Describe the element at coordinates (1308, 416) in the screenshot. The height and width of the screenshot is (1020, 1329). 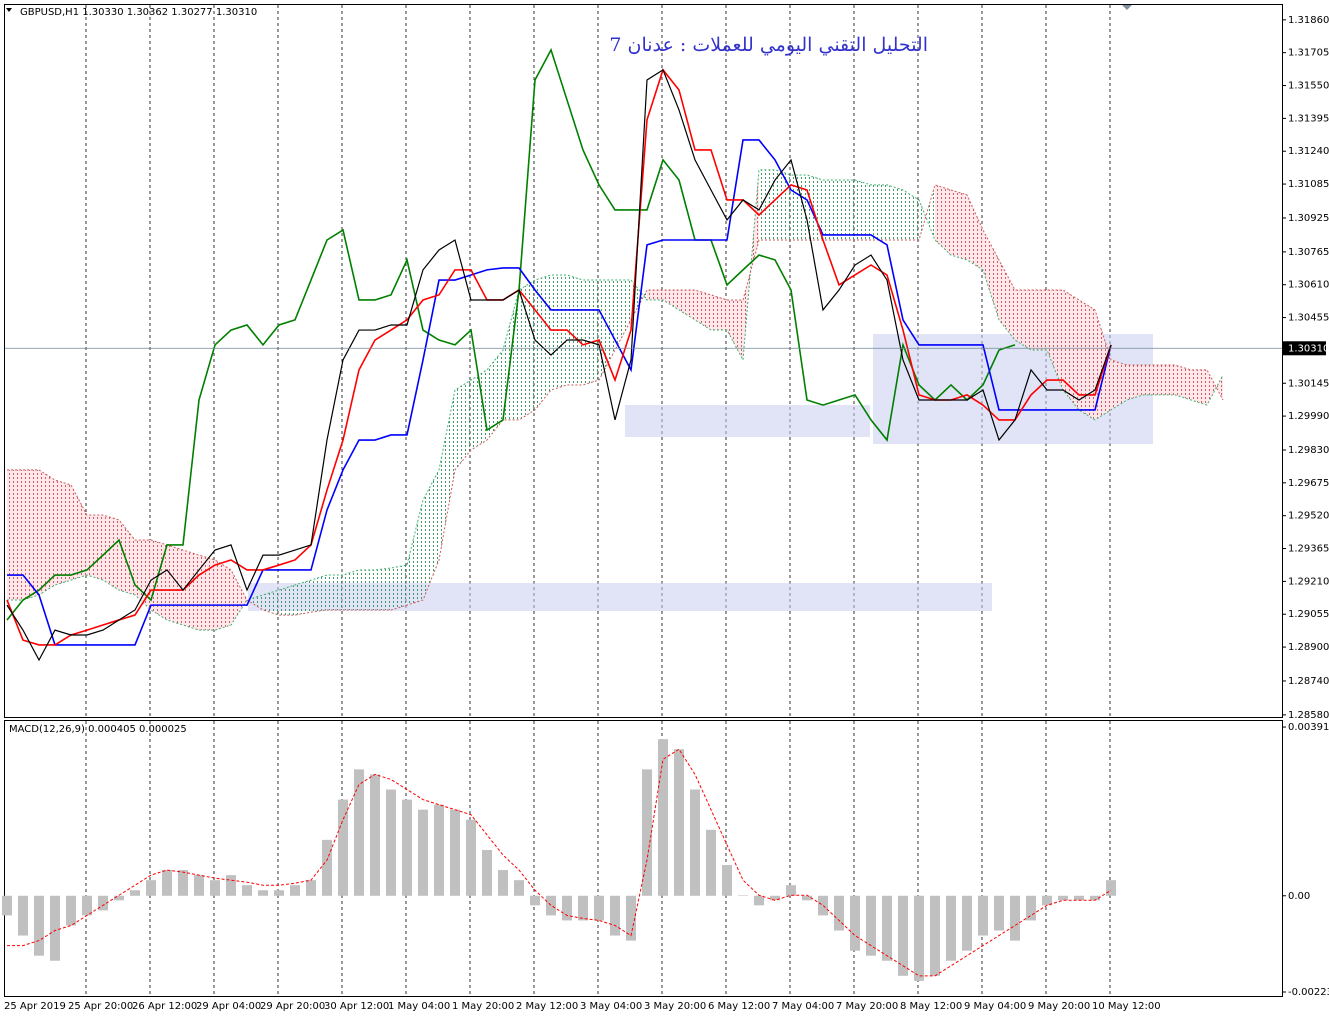
I see `y-tick-label: 1.29990` at that location.